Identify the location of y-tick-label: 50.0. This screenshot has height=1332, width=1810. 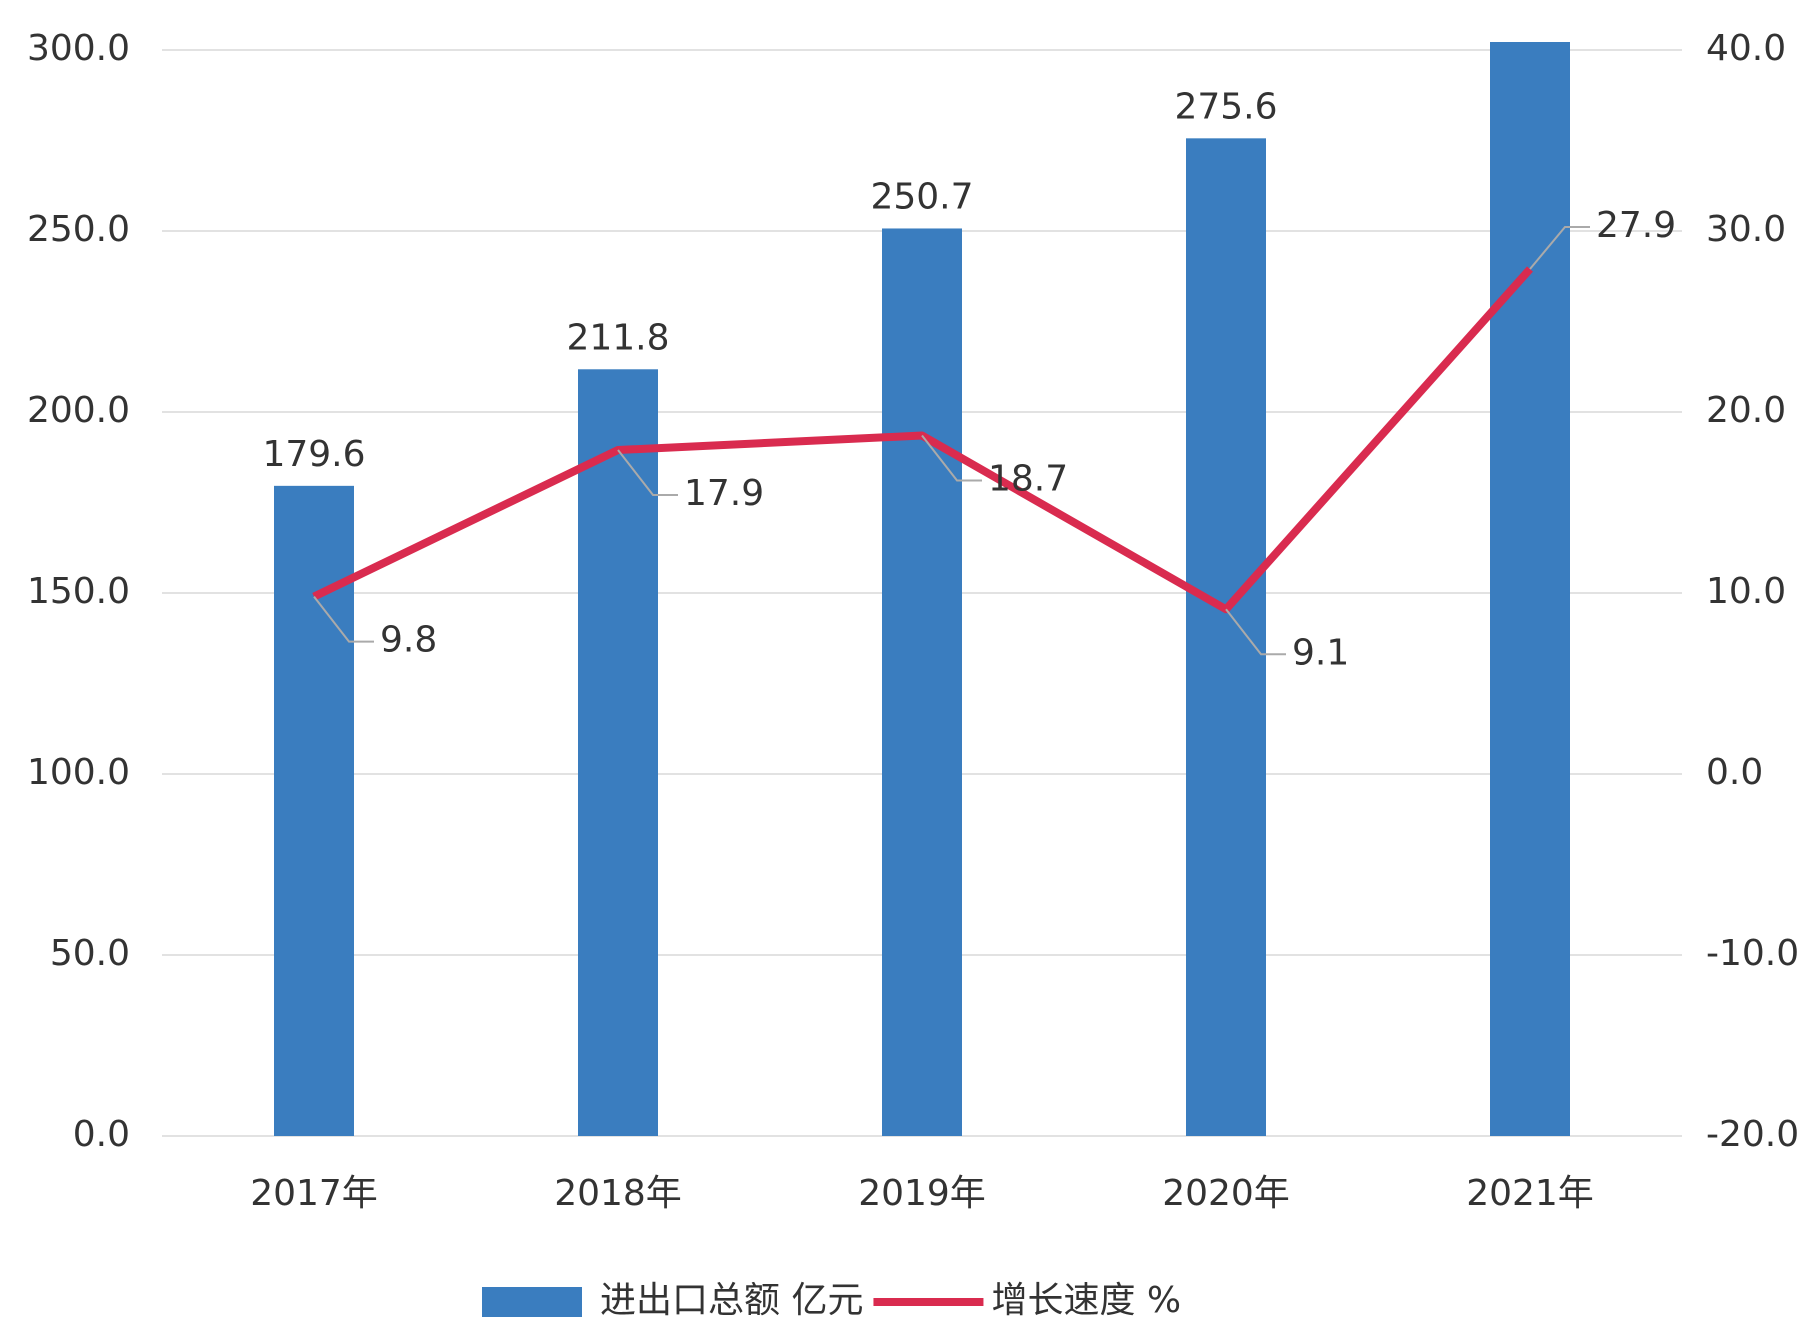
(90, 953).